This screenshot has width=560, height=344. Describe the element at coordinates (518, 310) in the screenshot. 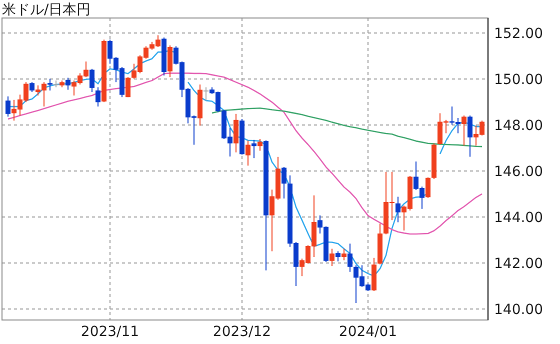

I see `ytick: 140.00` at that location.